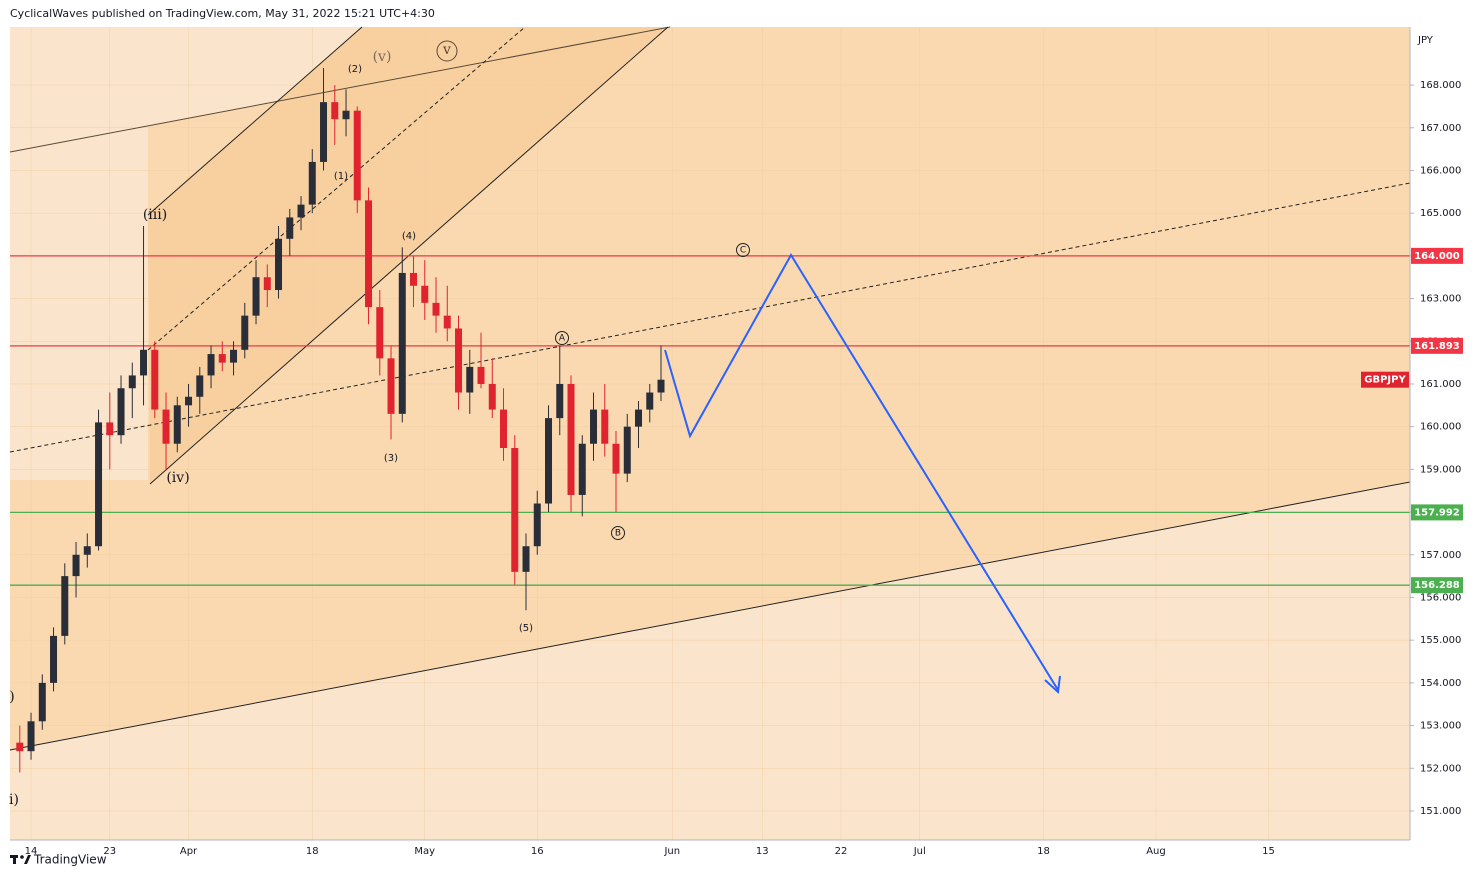 This screenshot has width=1478, height=877. Describe the element at coordinates (11, 697) in the screenshot. I see `wave-label: )` at that location.